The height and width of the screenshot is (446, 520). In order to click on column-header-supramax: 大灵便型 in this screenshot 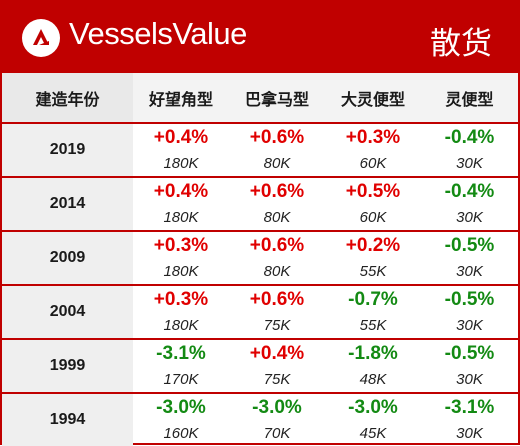, I will do `click(373, 98)`.